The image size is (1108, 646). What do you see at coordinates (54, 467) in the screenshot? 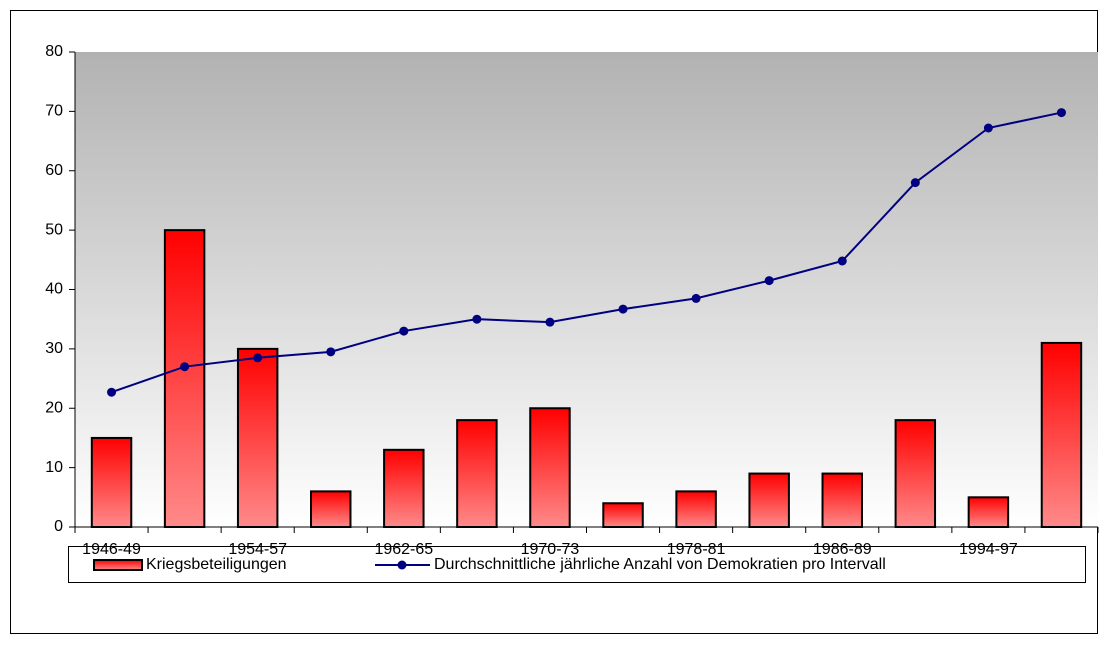
I see `y-tick-label: 10` at bounding box center [54, 467].